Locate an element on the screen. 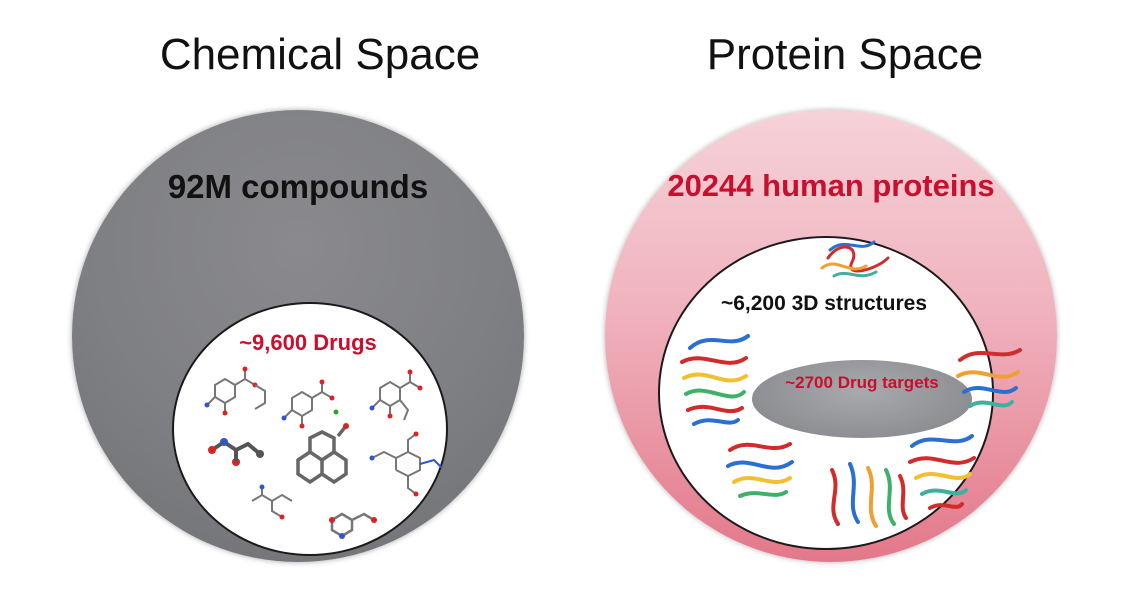 This screenshot has width=1132, height=590. protein-space-title: Protein Space is located at coordinates (845, 54).